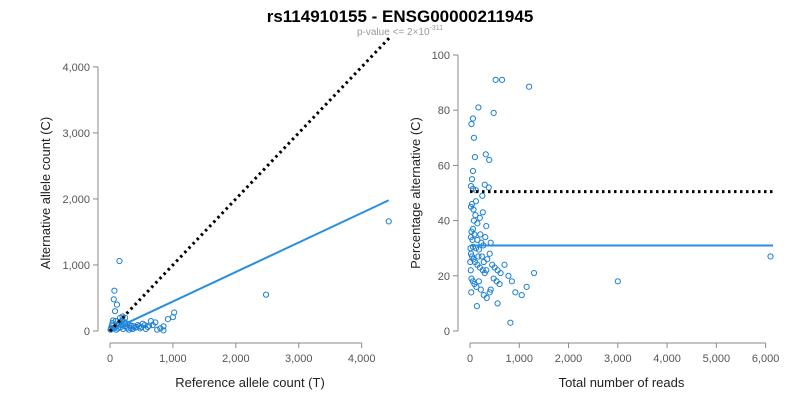 This screenshot has height=400, width=800. What do you see at coordinates (250, 382) in the screenshot?
I see `x-axis-label: Reference allele count (T)` at bounding box center [250, 382].